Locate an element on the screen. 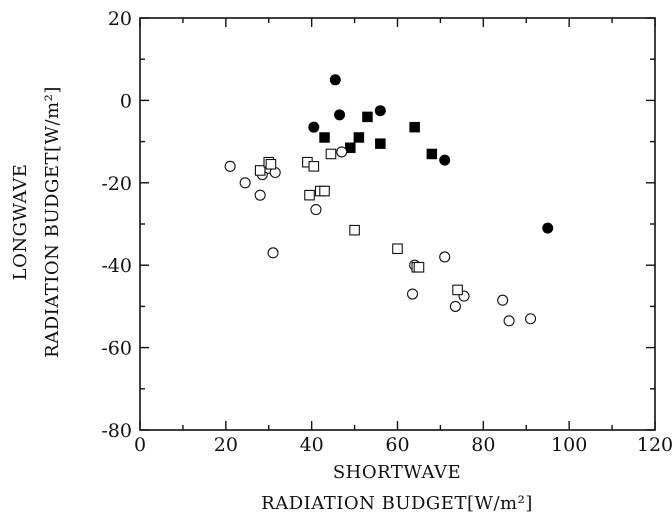 Image resolution: width=672 pixels, height=522 pixels. x-tick-label: 60 is located at coordinates (397, 445).